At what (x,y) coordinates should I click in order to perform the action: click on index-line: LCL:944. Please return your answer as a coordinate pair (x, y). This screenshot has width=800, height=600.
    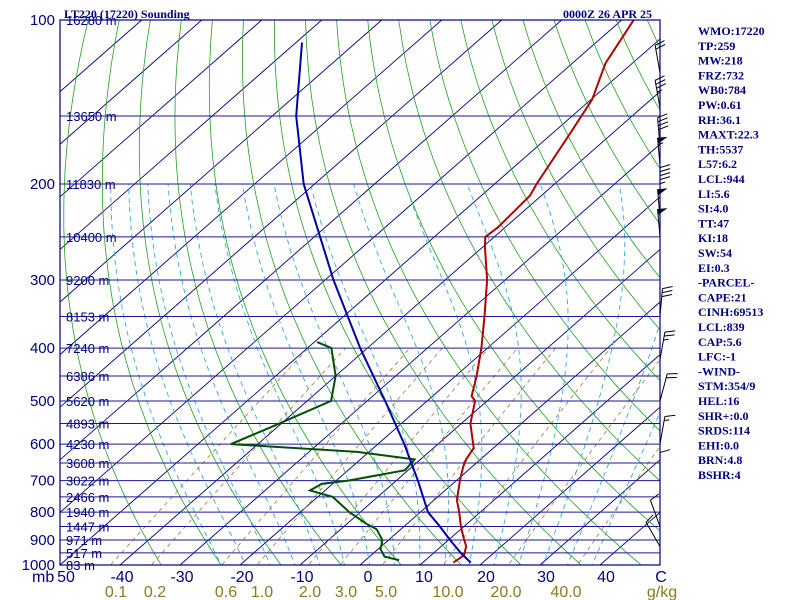
    Looking at the image, I should click on (721, 179).